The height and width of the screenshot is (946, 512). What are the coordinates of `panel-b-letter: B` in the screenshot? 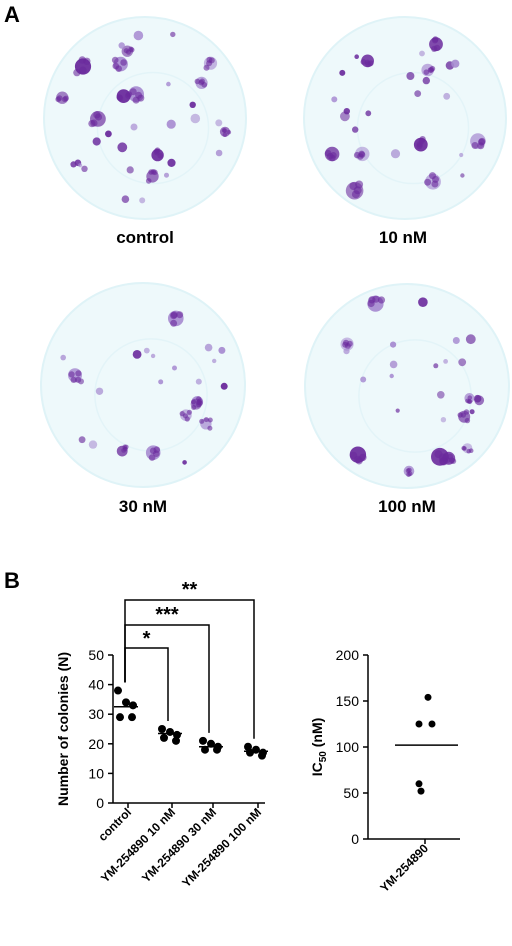 It's located at (12, 580).